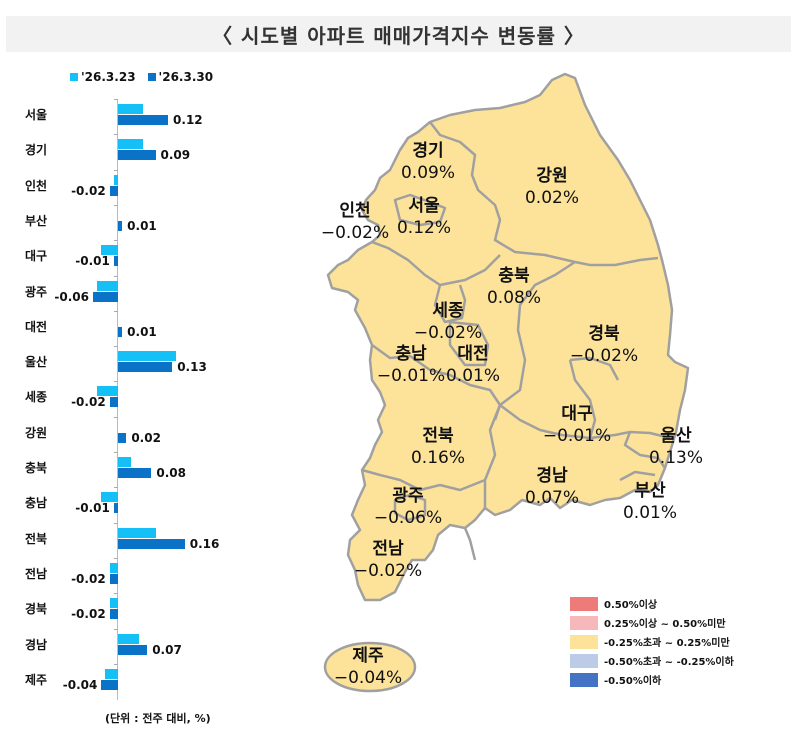 The image size is (800, 733). I want to click on region-value: −0.06%, so click(408, 518).